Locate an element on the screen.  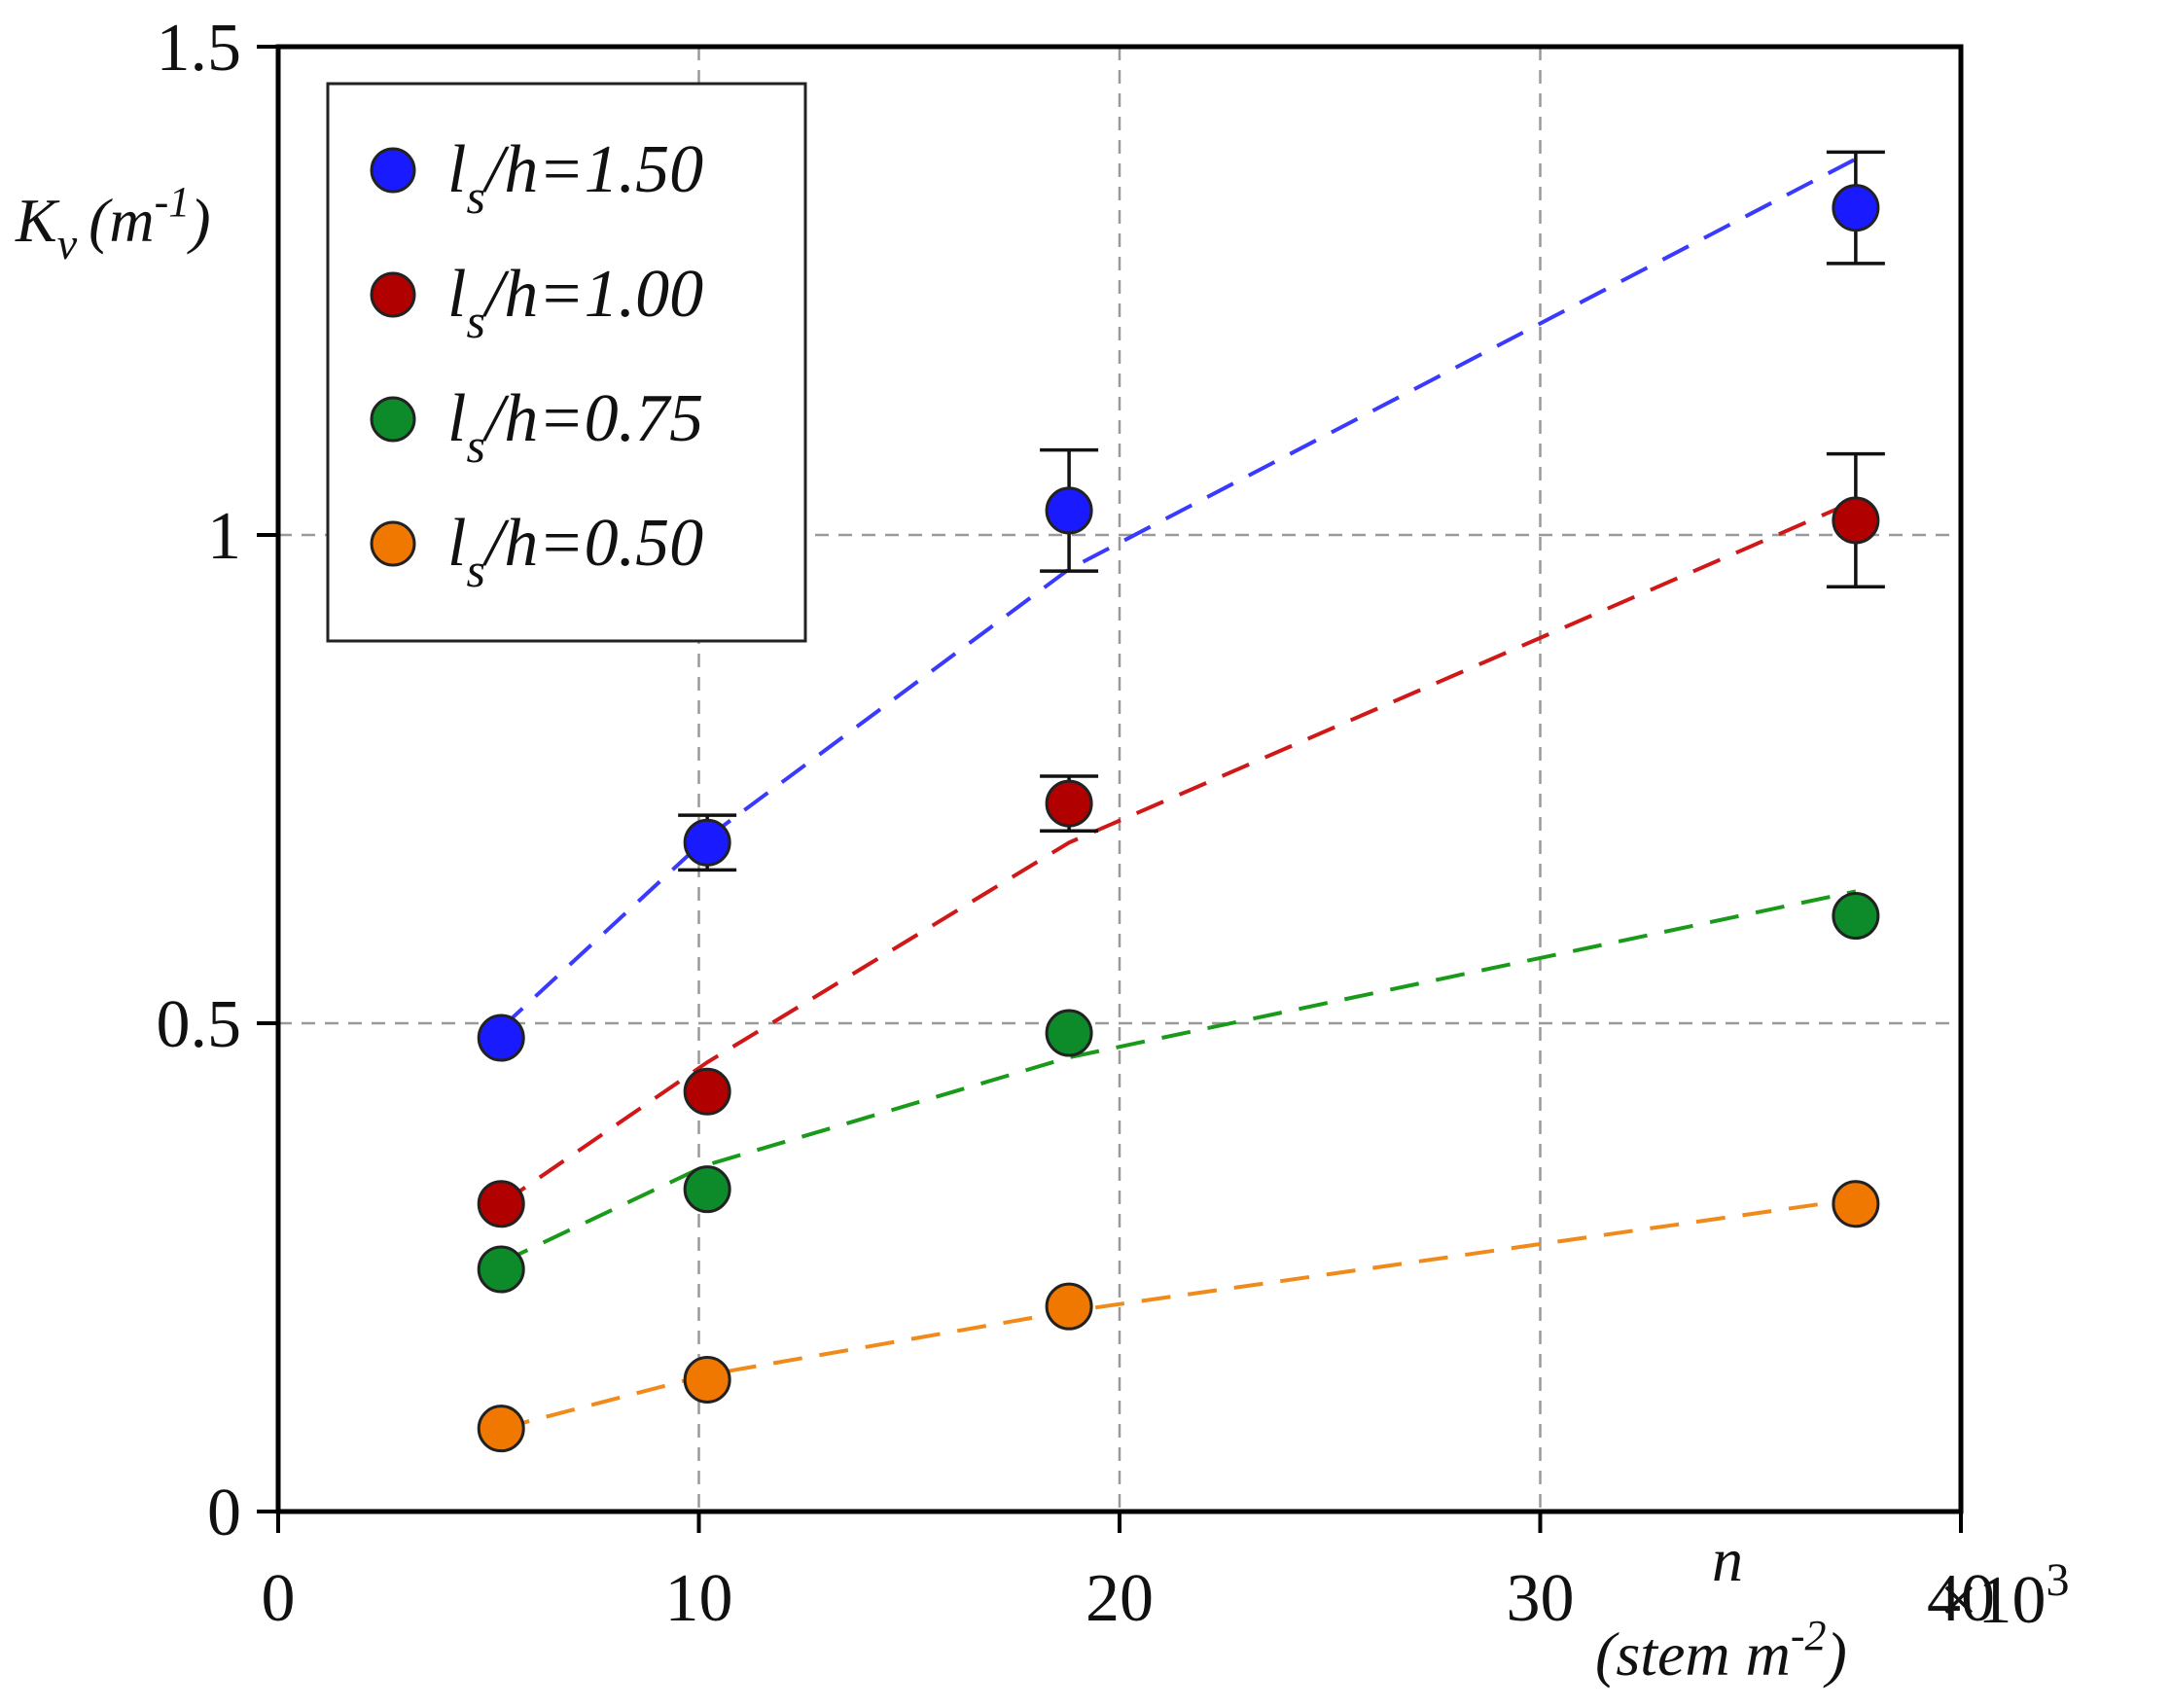
x-tick-label: 20 is located at coordinates (1120, 1598).